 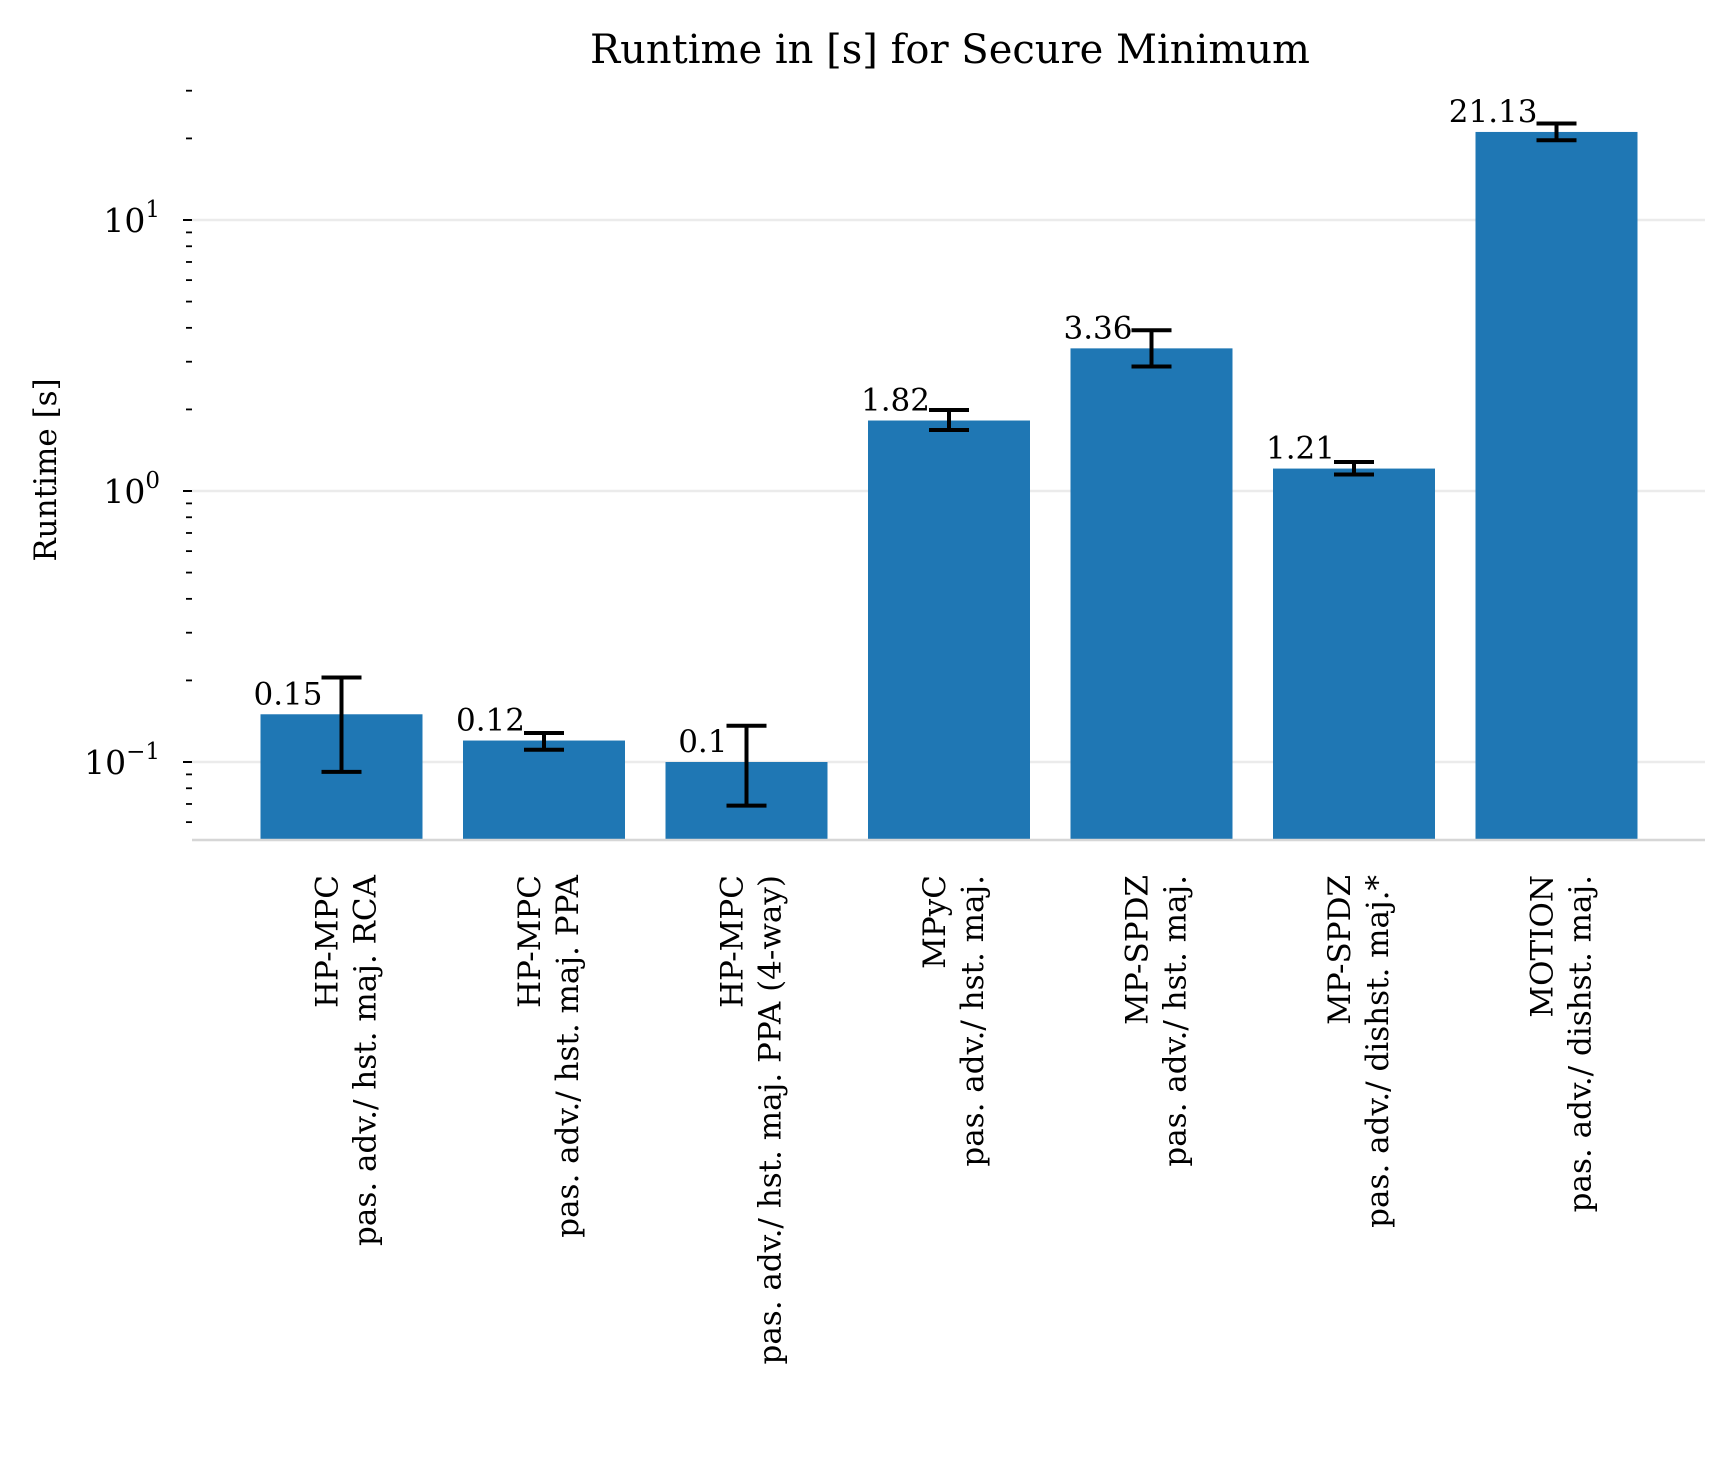 I want to click on x-tick-label-name: MPyC, so click(x=935, y=922).